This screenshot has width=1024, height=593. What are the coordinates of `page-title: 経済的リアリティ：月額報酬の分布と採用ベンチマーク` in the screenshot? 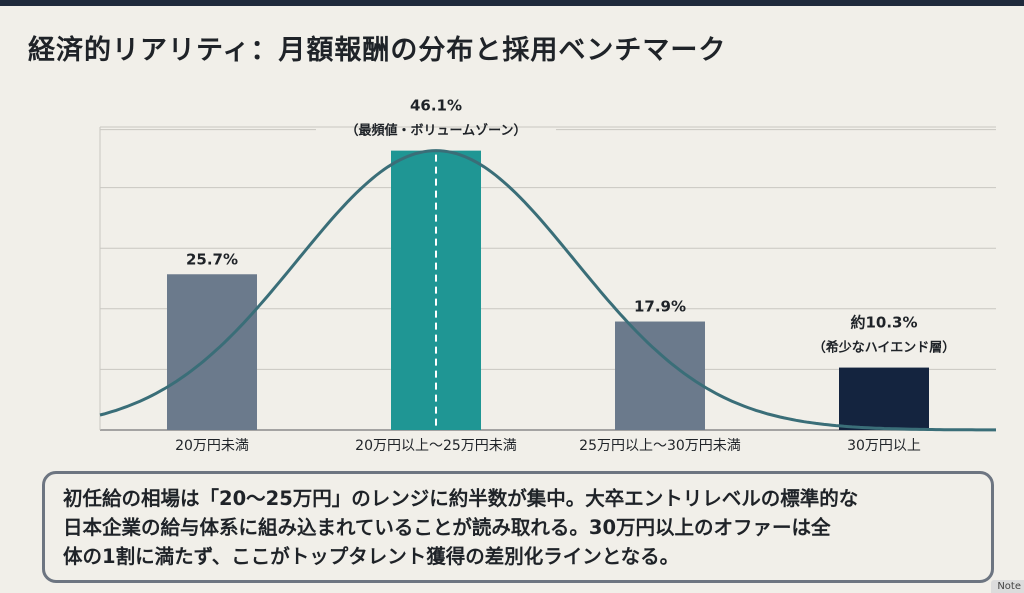 It's located at (377, 50).